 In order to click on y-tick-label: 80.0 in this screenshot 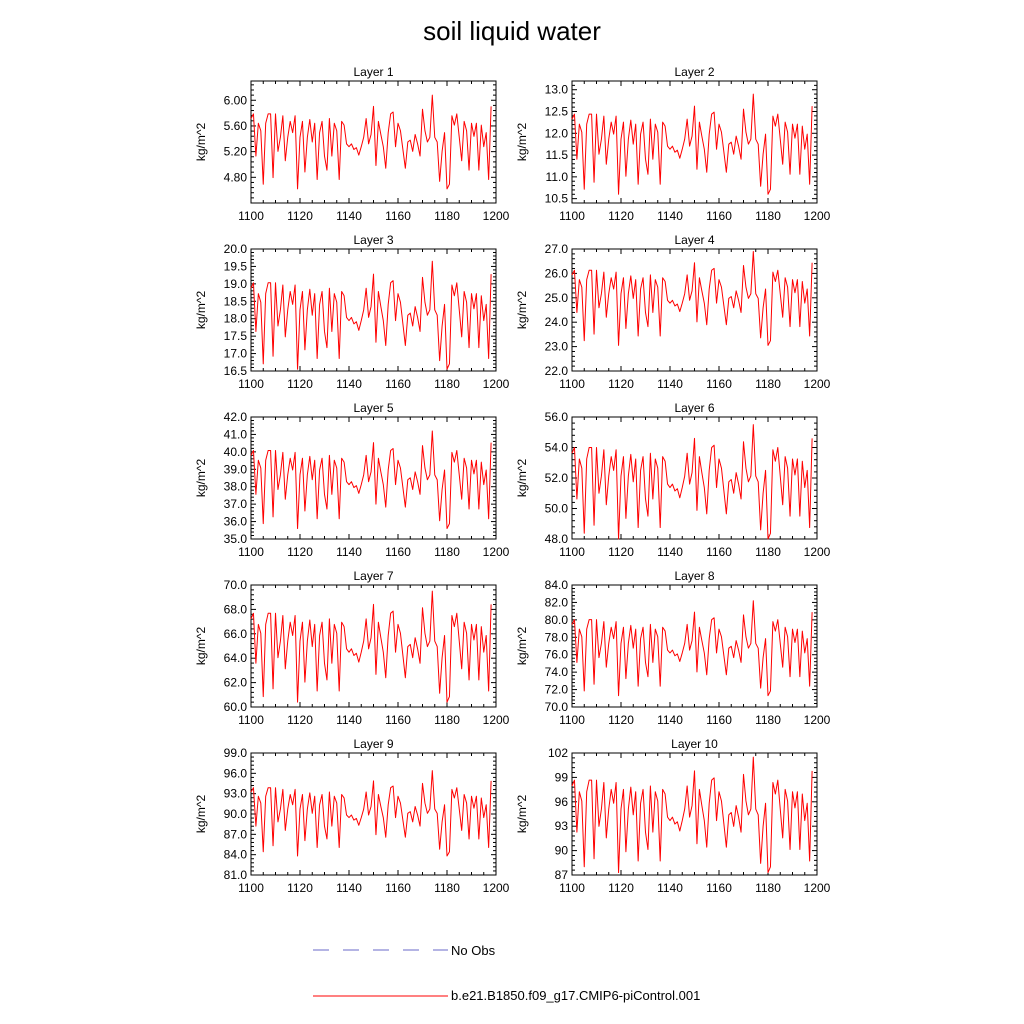, I will do `click(557, 620)`.